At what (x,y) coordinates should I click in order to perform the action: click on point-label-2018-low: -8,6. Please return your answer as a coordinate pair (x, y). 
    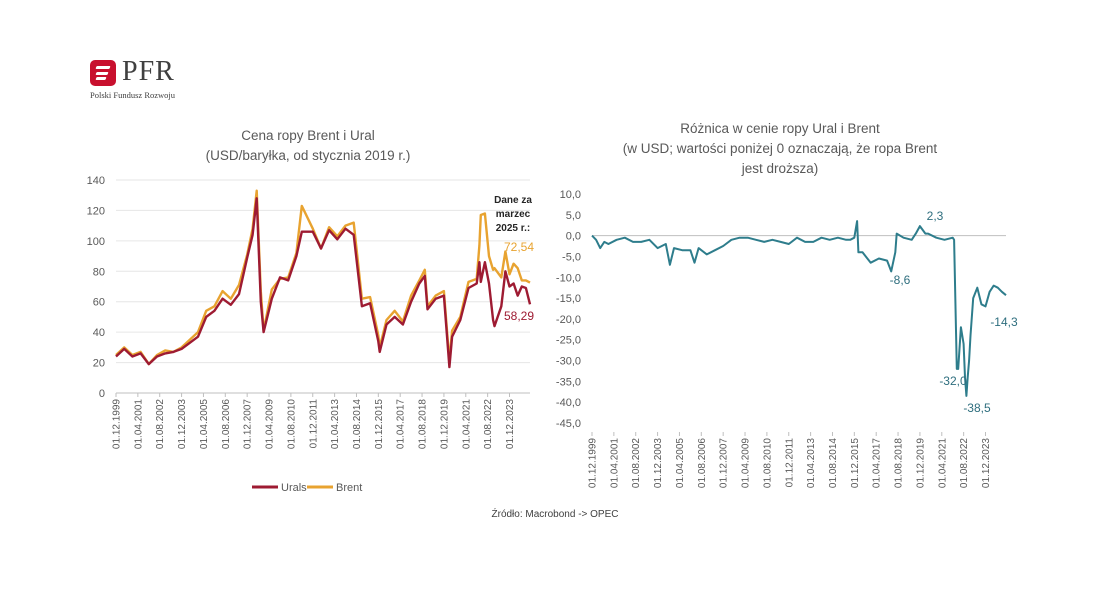
    Looking at the image, I should click on (900, 280).